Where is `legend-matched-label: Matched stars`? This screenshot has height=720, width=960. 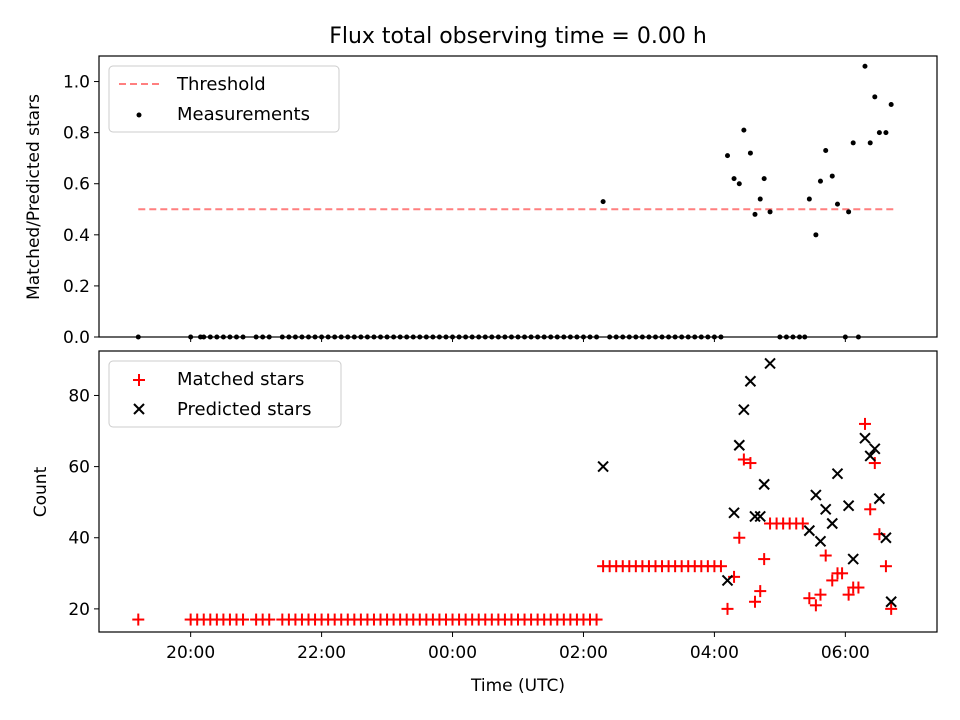
legend-matched-label: Matched stars is located at coordinates (240, 379).